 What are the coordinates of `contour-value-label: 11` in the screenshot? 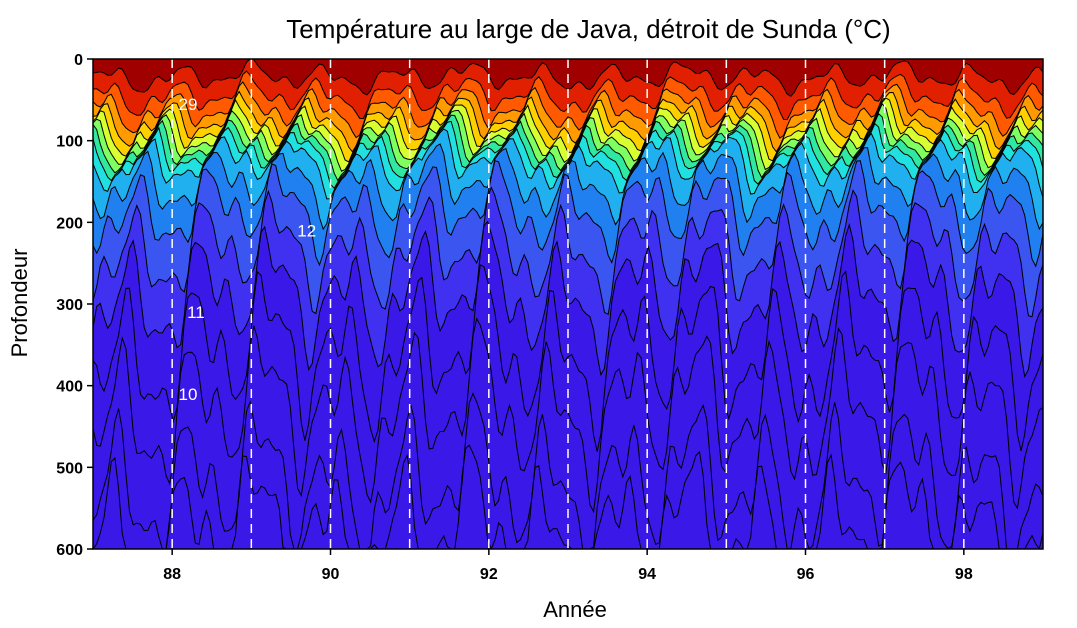 It's located at (196, 312).